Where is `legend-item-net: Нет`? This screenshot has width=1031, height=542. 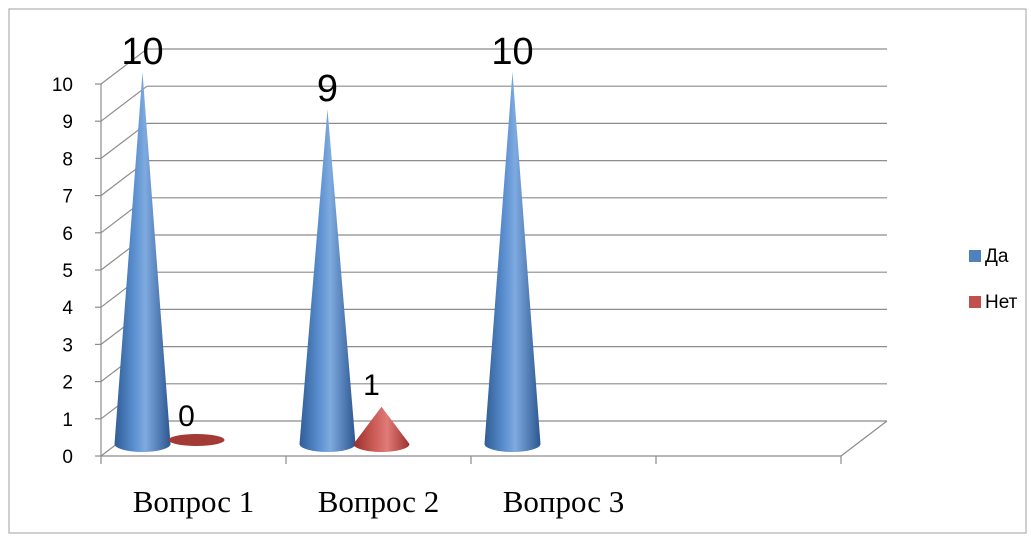
legend-item-net: Нет is located at coordinates (993, 302).